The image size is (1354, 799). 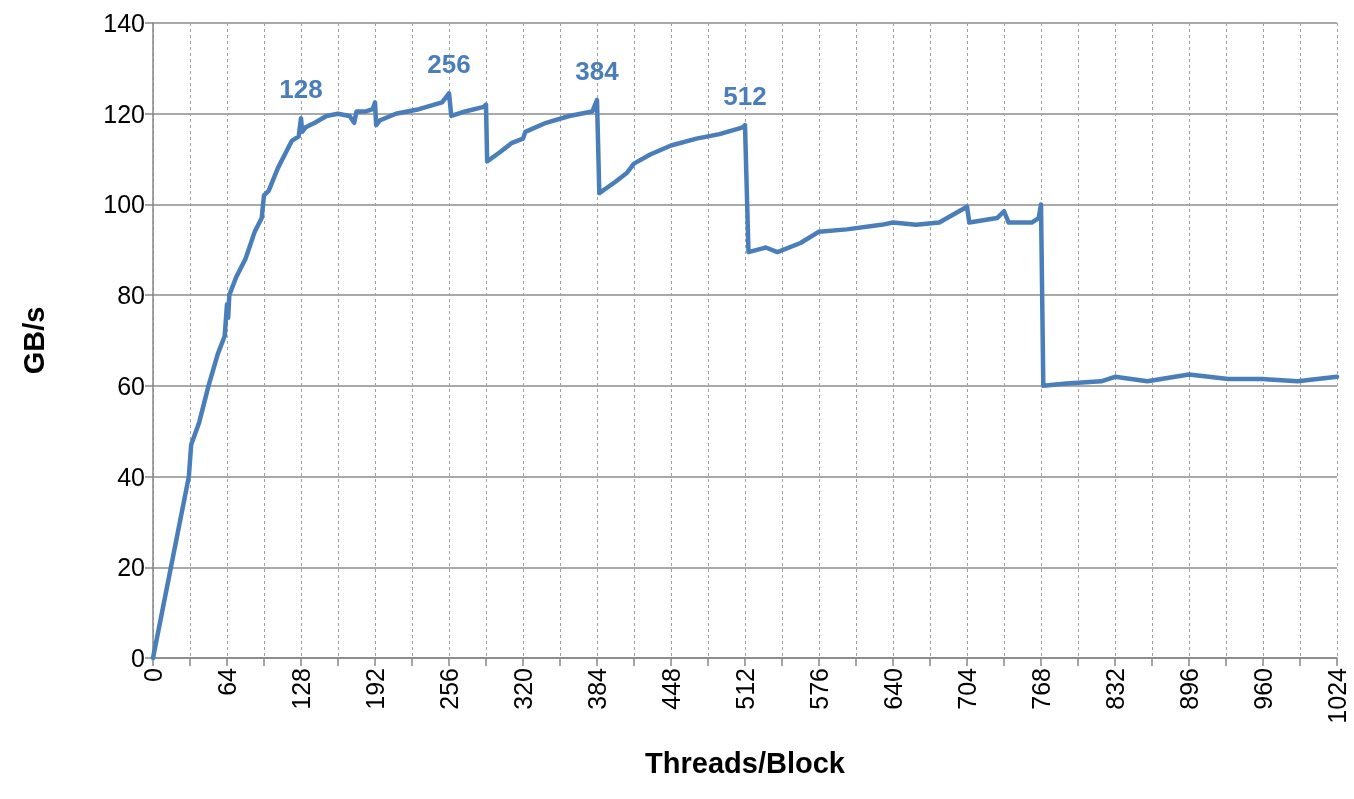 What do you see at coordinates (33, 340) in the screenshot?
I see `y-axis-title: GB/s` at bounding box center [33, 340].